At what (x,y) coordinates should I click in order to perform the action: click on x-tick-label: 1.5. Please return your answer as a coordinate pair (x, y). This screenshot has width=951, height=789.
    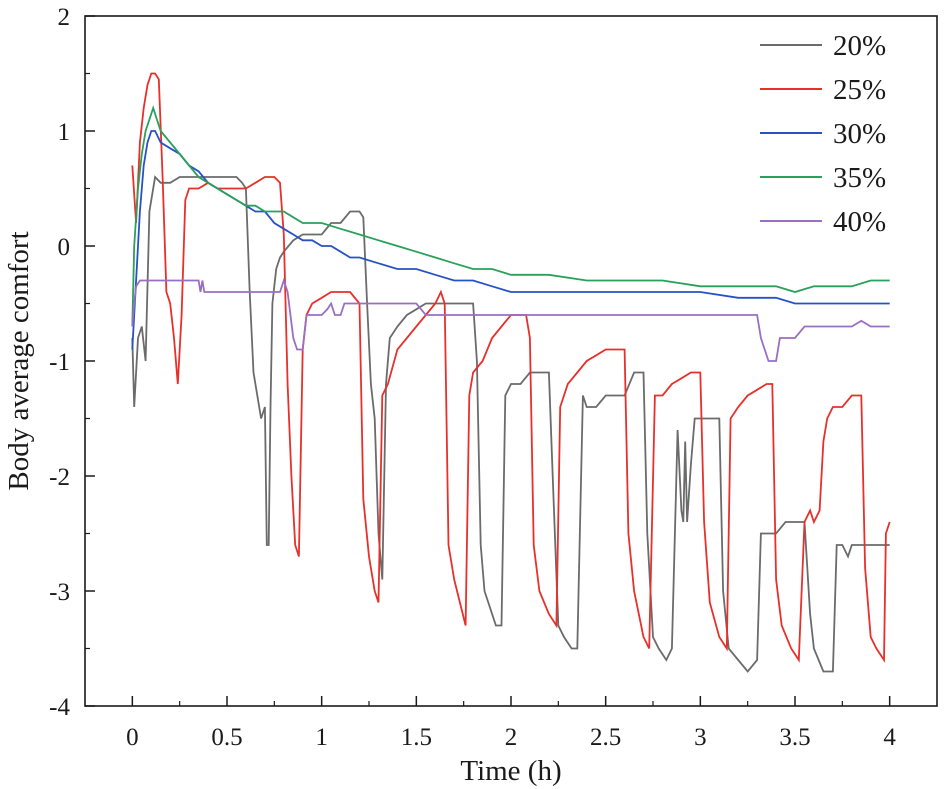
    Looking at the image, I should click on (416, 737).